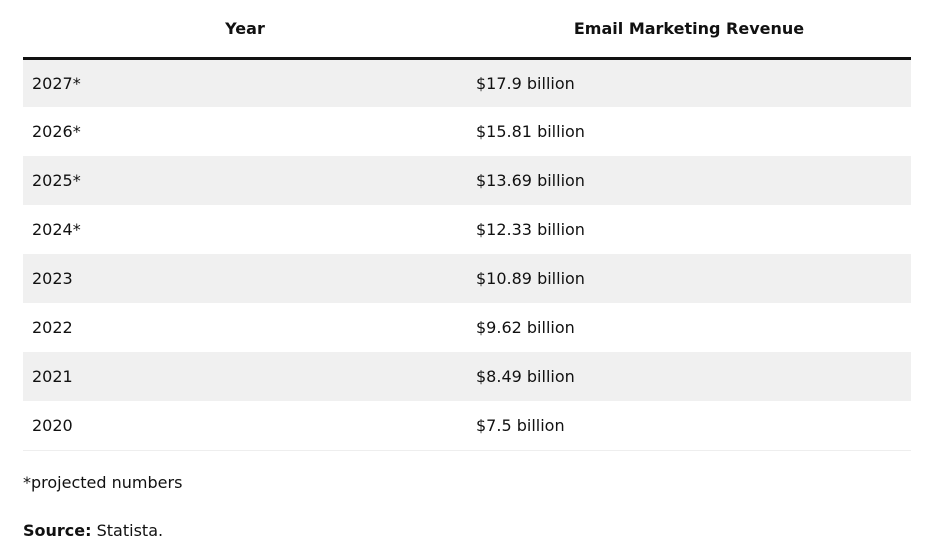 The height and width of the screenshot is (545, 938). I want to click on cell-revenue: $12.33 billion, so click(689, 229).